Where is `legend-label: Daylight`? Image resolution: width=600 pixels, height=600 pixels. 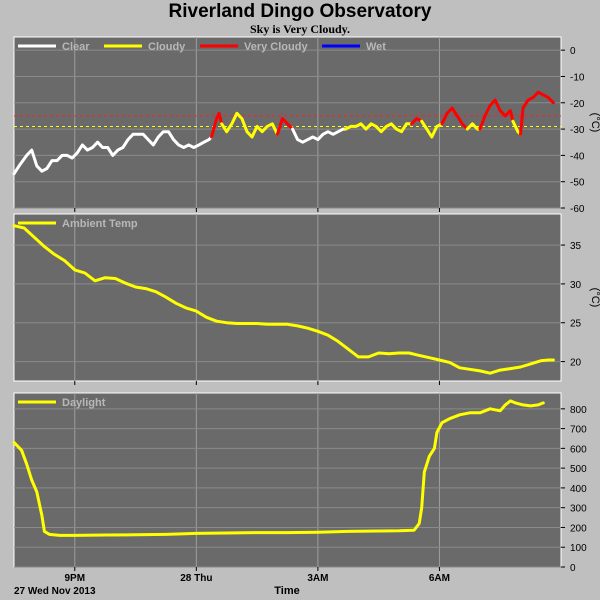
legend-label: Daylight is located at coordinates (84, 403).